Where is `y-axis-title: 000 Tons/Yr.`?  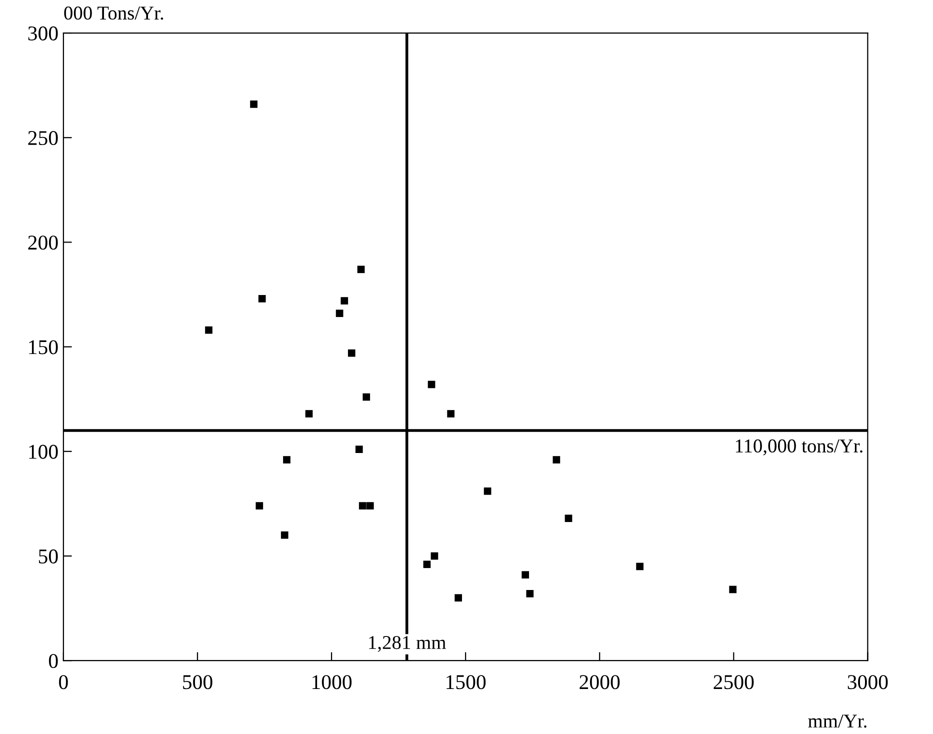 y-axis-title: 000 Tons/Yr. is located at coordinates (114, 13).